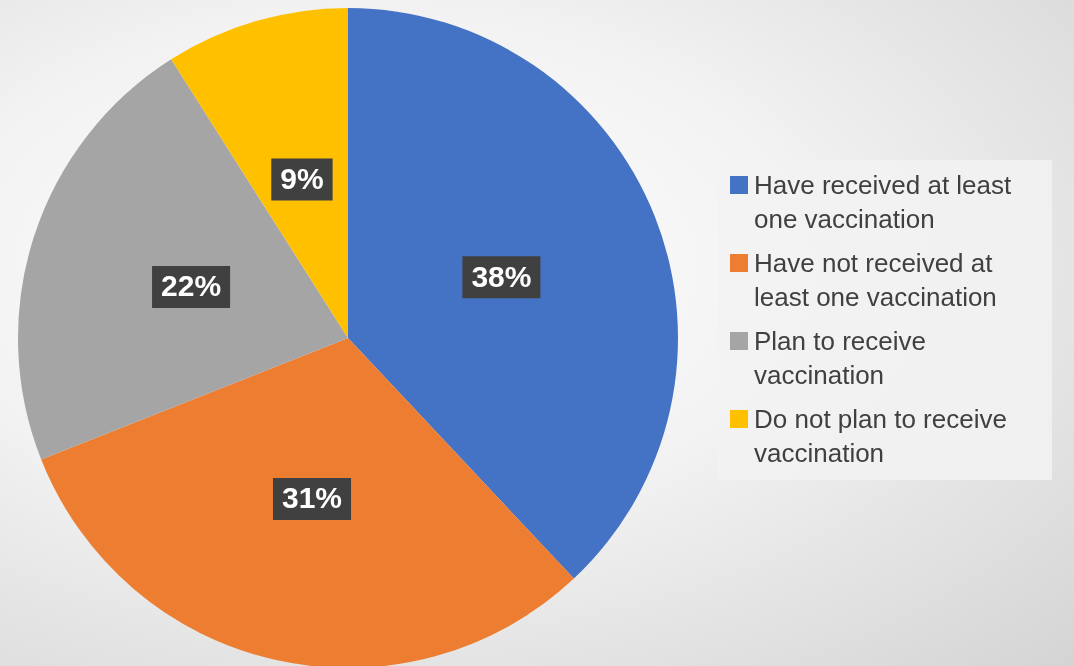 The image size is (1074, 666). Describe the element at coordinates (501, 276) in the screenshot. I see `data-label: 38%` at that location.